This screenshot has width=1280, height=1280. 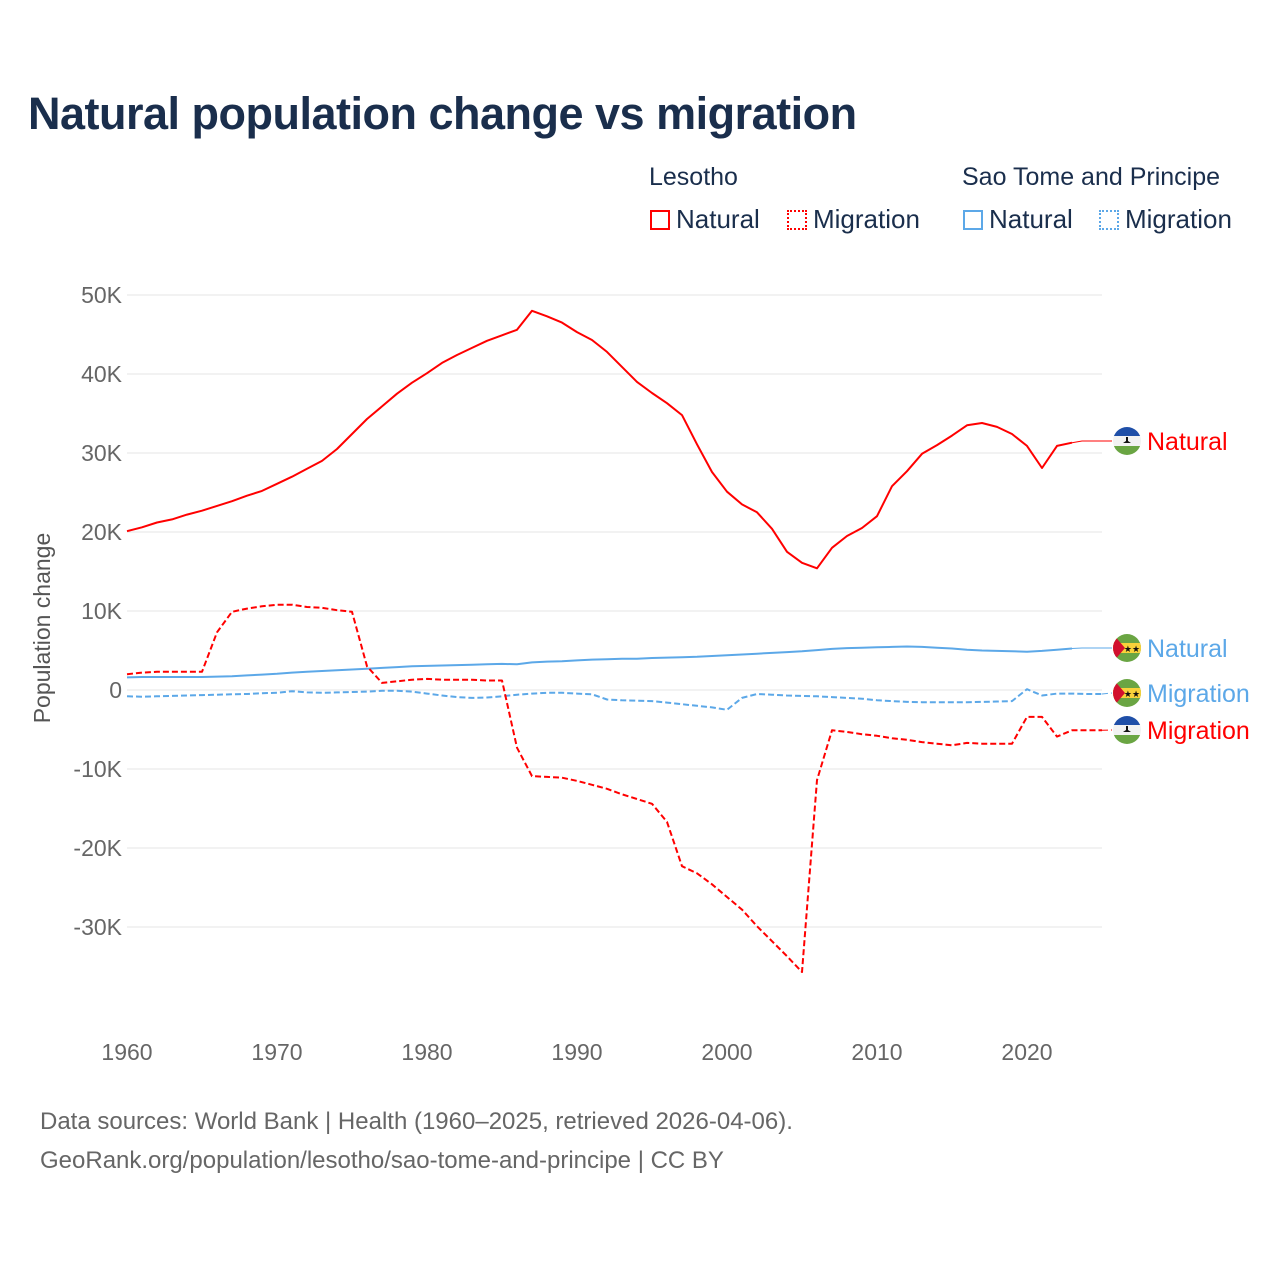 What do you see at coordinates (126, 1052) in the screenshot?
I see `x-tick-label: 1960` at bounding box center [126, 1052].